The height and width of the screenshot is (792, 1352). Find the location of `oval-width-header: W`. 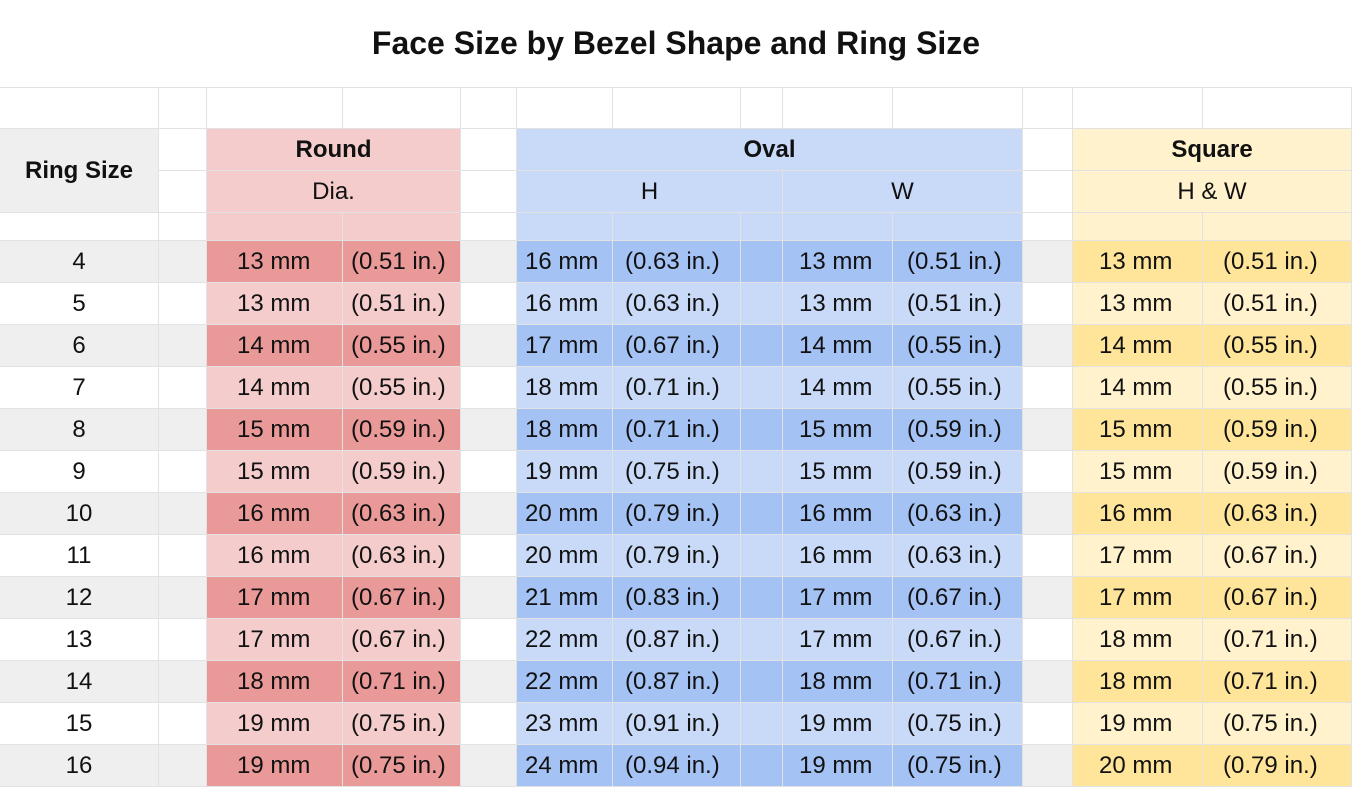

oval-width-header: W is located at coordinates (903, 192).